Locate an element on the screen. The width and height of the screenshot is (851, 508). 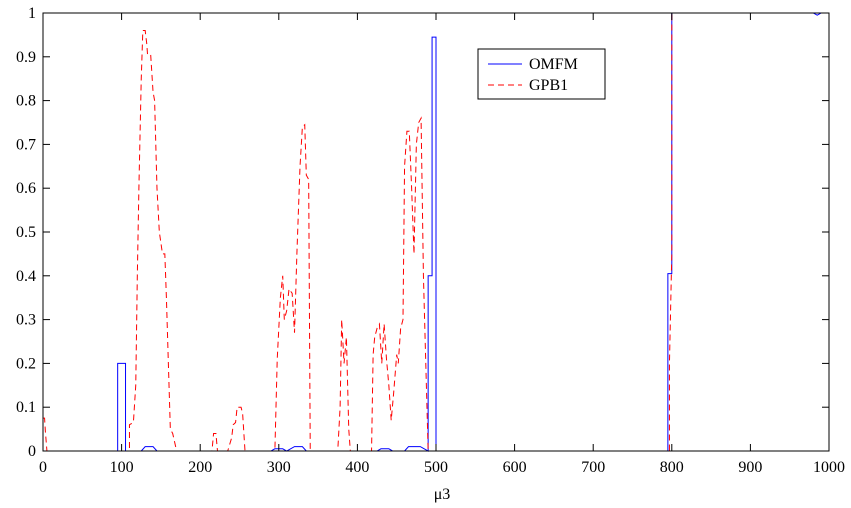
x-axis-title: μ3 is located at coordinates (442, 494).